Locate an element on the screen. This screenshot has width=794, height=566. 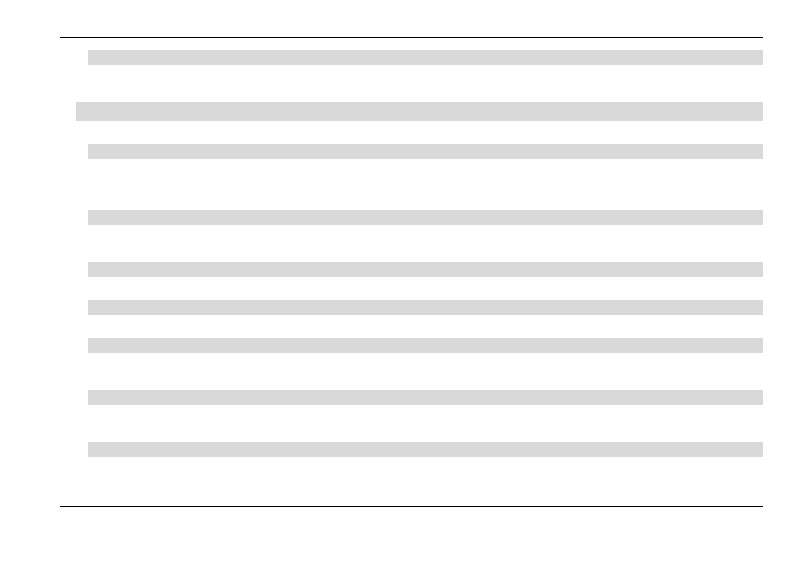
section-bar is located at coordinates (419, 111).